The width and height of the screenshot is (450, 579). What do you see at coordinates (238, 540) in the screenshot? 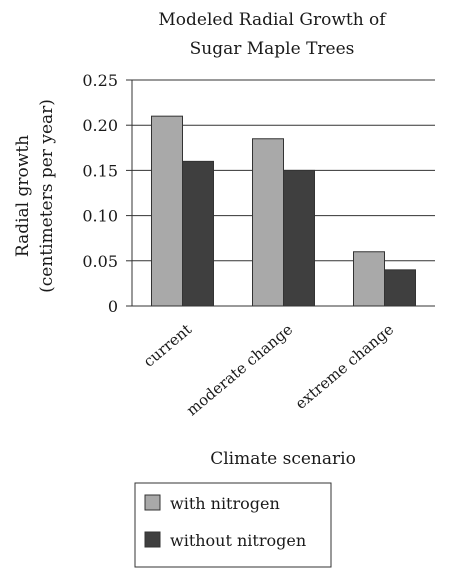
I see `legend-label-without-nitrogen: without nitrogen` at bounding box center [238, 540].